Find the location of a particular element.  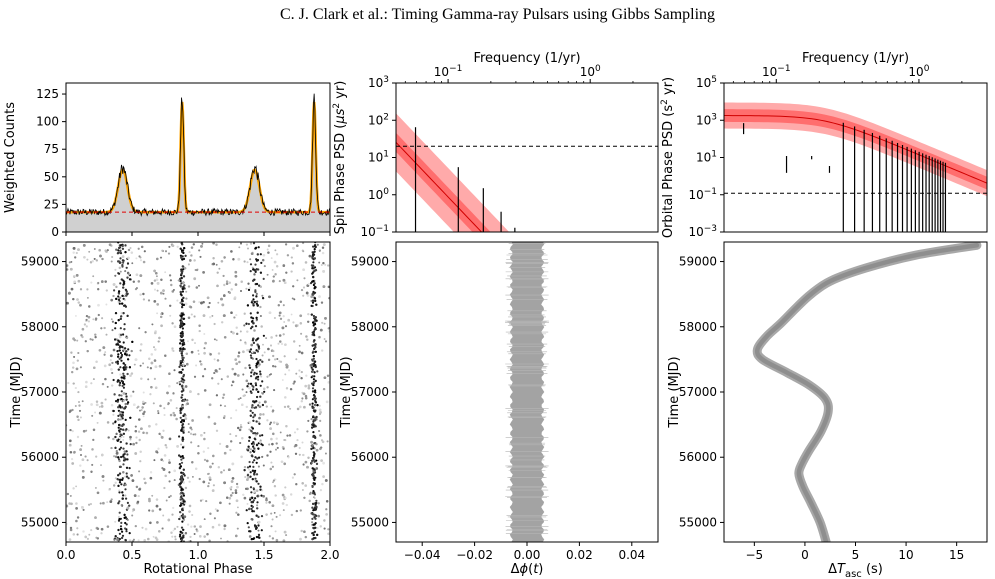

phaseogram-ytick: 59000 is located at coordinates (40, 262).